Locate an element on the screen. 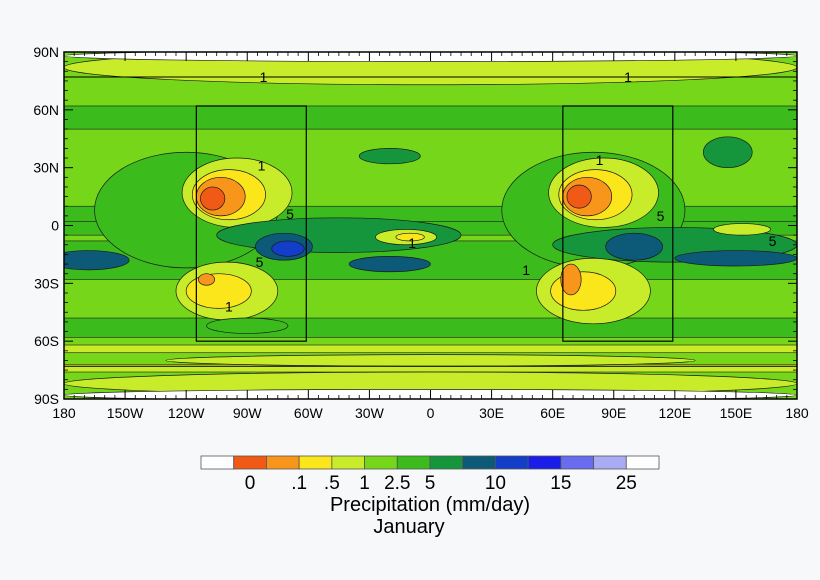 This screenshot has height=580, width=820. y-tick-label: 30N is located at coordinates (46, 168).